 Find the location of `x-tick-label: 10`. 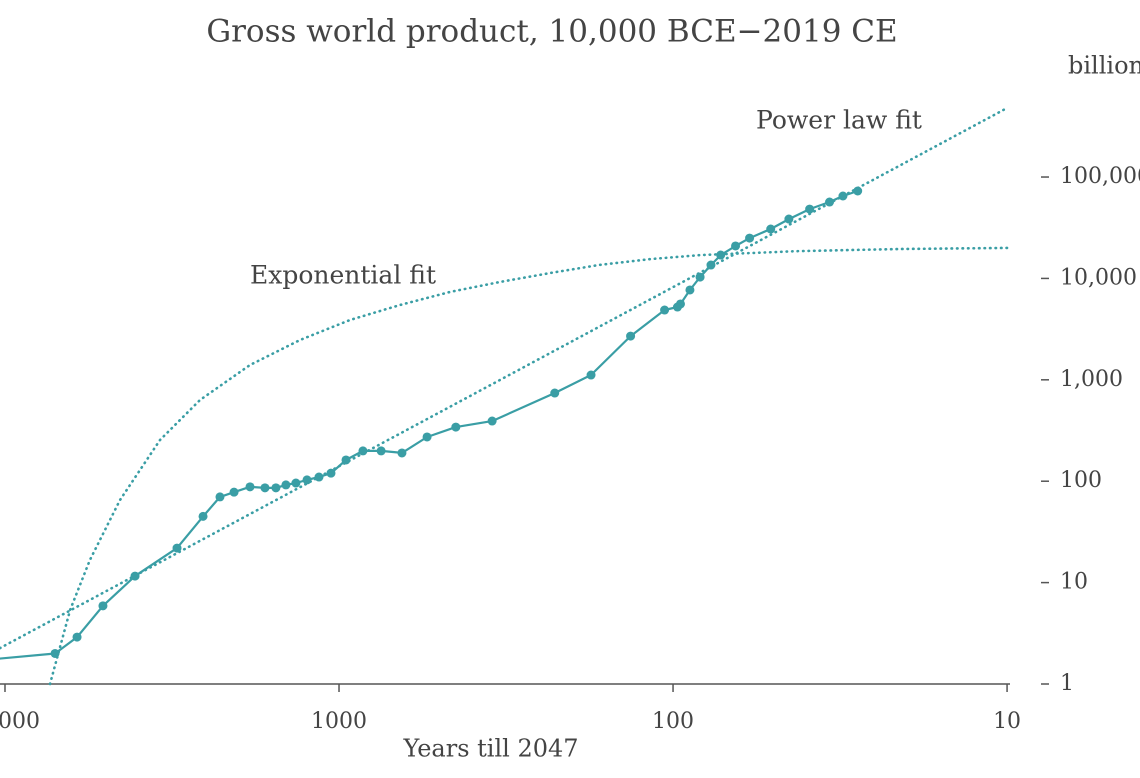

x-tick-label: 10 is located at coordinates (1007, 721).